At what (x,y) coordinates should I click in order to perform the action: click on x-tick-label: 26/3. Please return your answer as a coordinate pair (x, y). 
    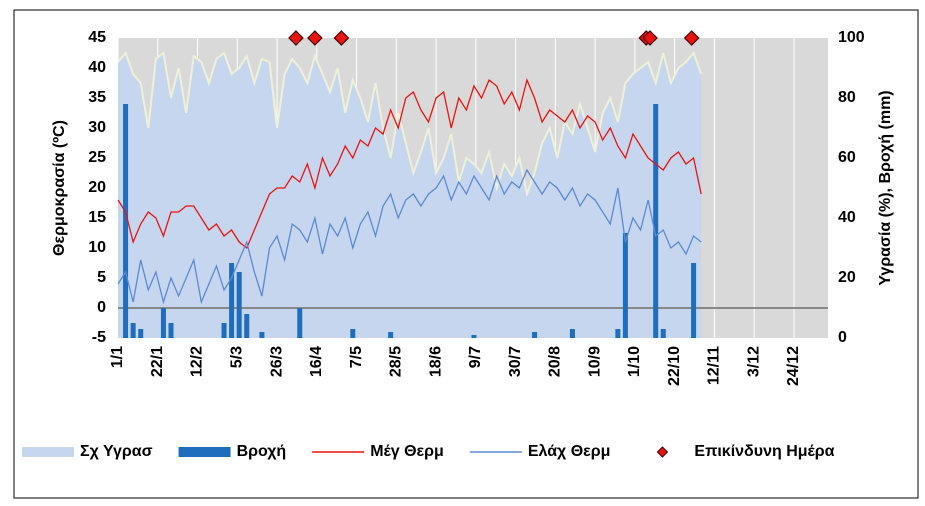
    Looking at the image, I should click on (276, 361).